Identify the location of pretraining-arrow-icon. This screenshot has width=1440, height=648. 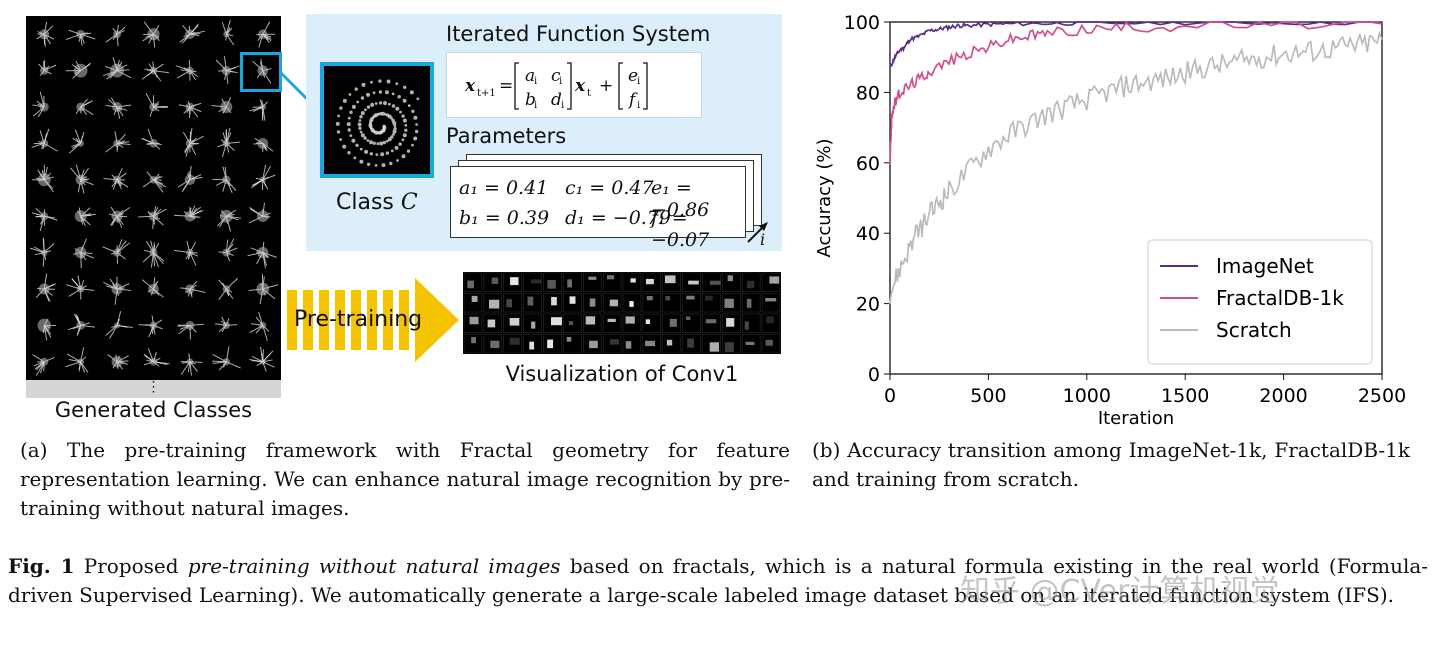
(373, 320).